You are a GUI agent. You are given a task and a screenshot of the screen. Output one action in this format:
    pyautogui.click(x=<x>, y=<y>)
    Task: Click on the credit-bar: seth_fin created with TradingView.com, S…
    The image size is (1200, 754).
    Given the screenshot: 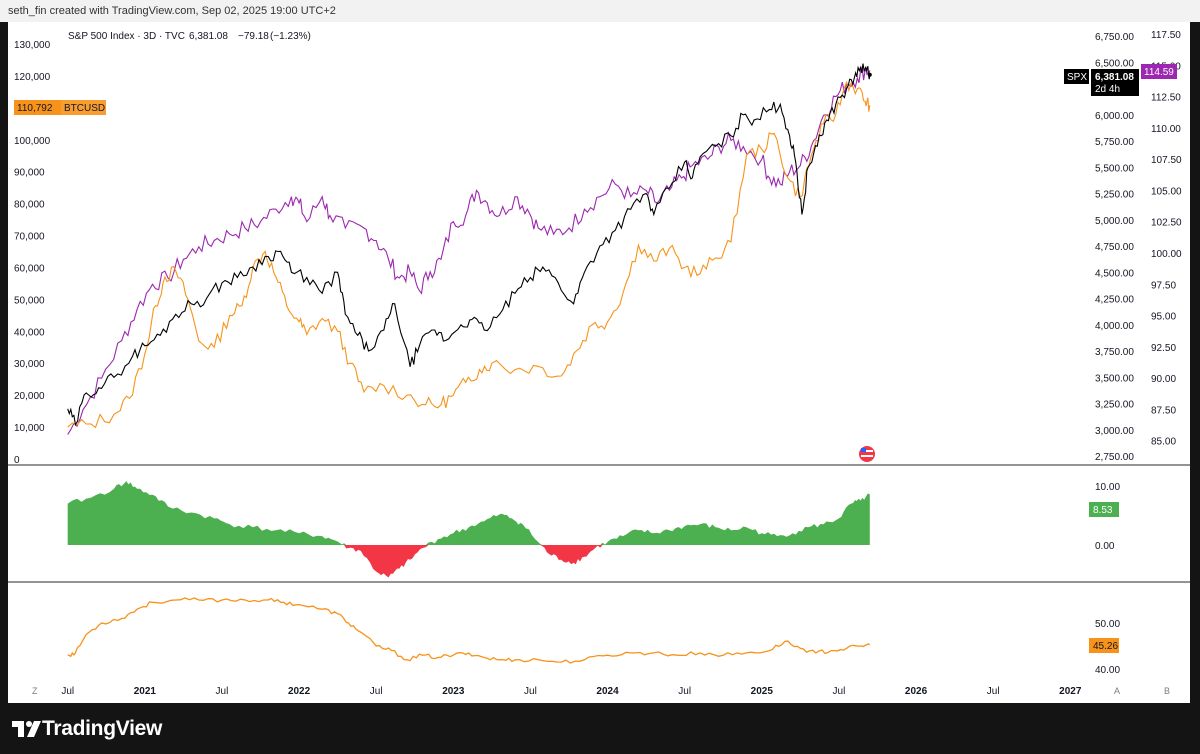 What is the action you would take?
    pyautogui.click(x=600, y=11)
    